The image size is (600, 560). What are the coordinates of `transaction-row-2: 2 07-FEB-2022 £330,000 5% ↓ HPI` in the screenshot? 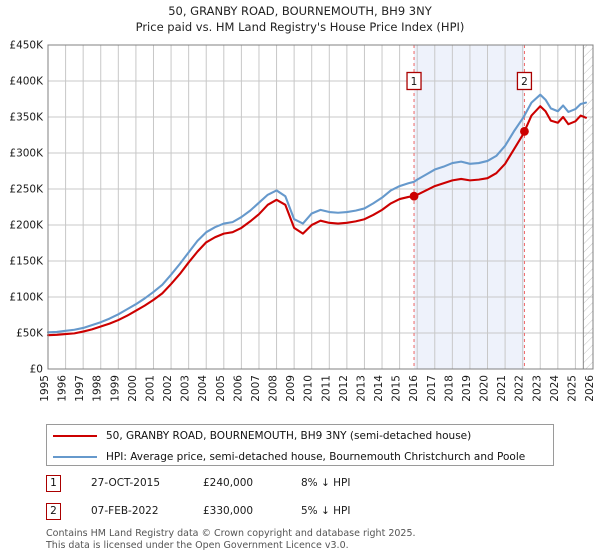 It's located at (198, 511).